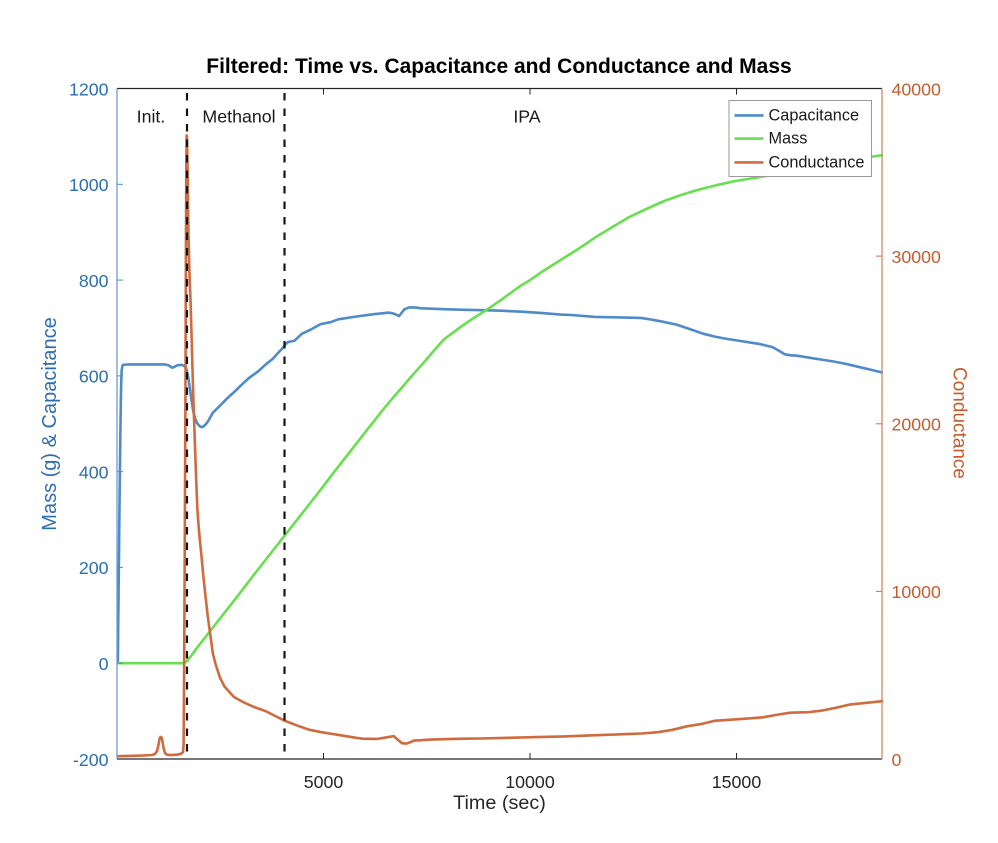  I want to click on svg-text: -200, so click(91, 760).